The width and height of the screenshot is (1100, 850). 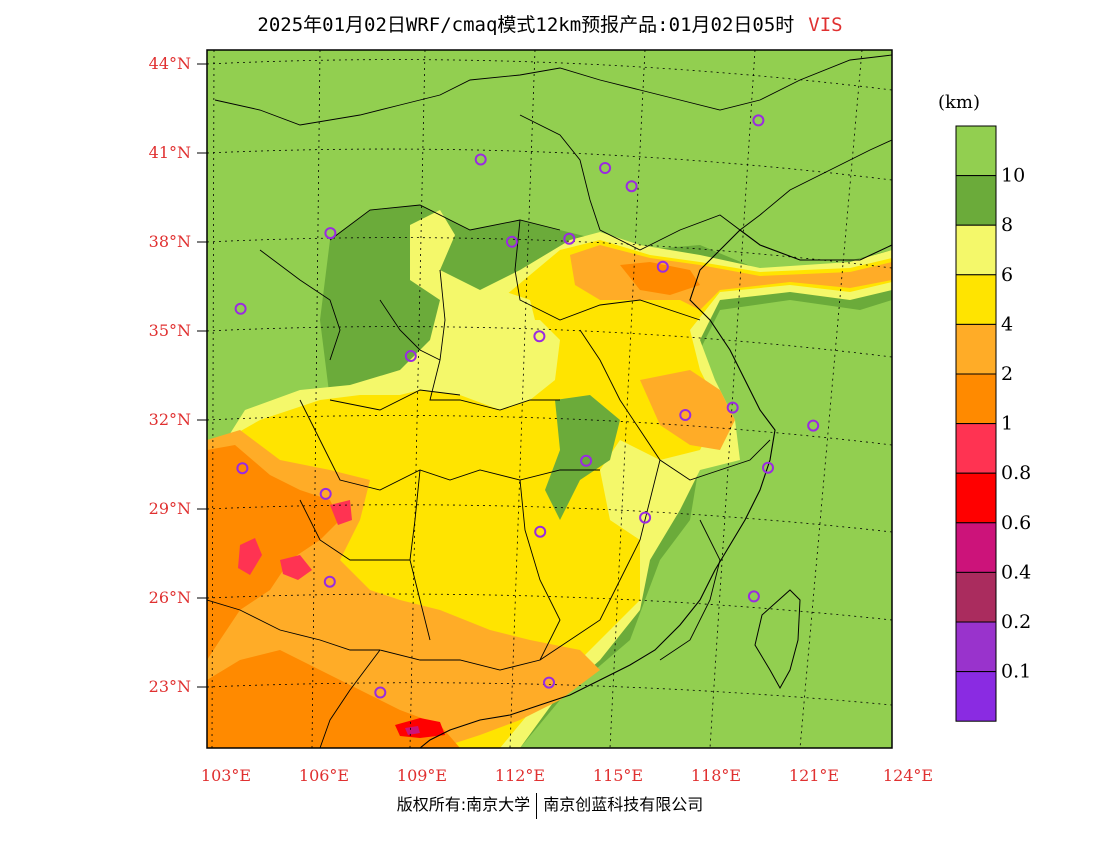 What do you see at coordinates (422, 775) in the screenshot?
I see `lon-label: 109°E` at bounding box center [422, 775].